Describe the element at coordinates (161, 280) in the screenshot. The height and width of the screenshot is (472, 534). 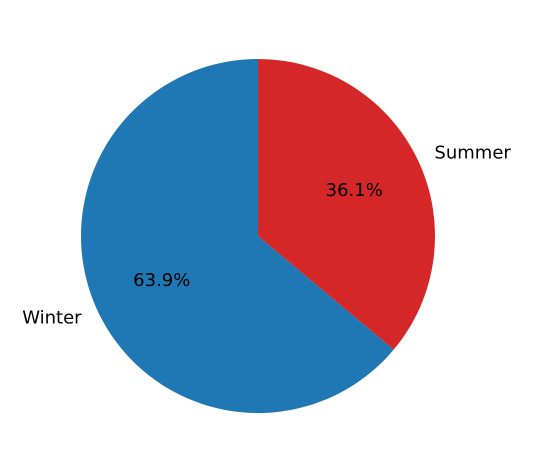
I see `slice-percent-winter: 63.9%` at that location.